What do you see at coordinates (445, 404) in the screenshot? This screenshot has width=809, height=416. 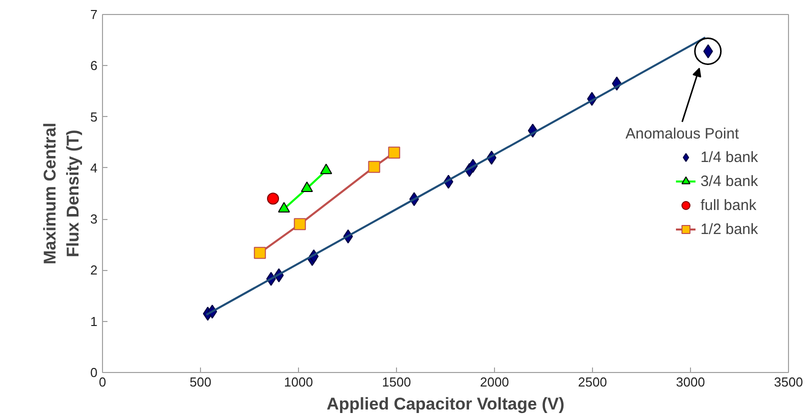 I see `x-axis-title: Applied Capacitor Voltage (V)` at bounding box center [445, 404].